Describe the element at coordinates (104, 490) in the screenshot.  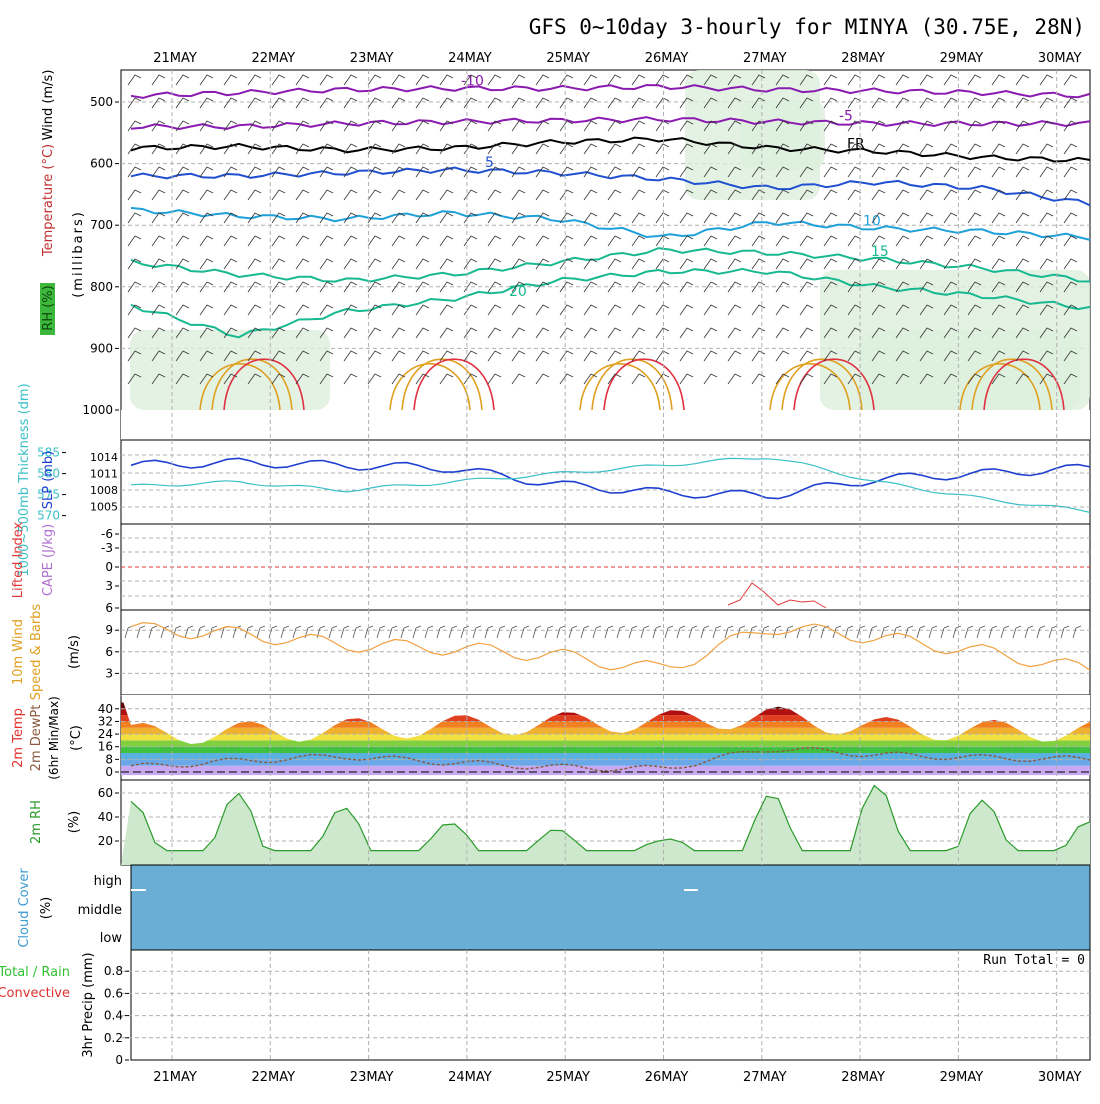
I see `y-tick-label-right: 1008` at that location.